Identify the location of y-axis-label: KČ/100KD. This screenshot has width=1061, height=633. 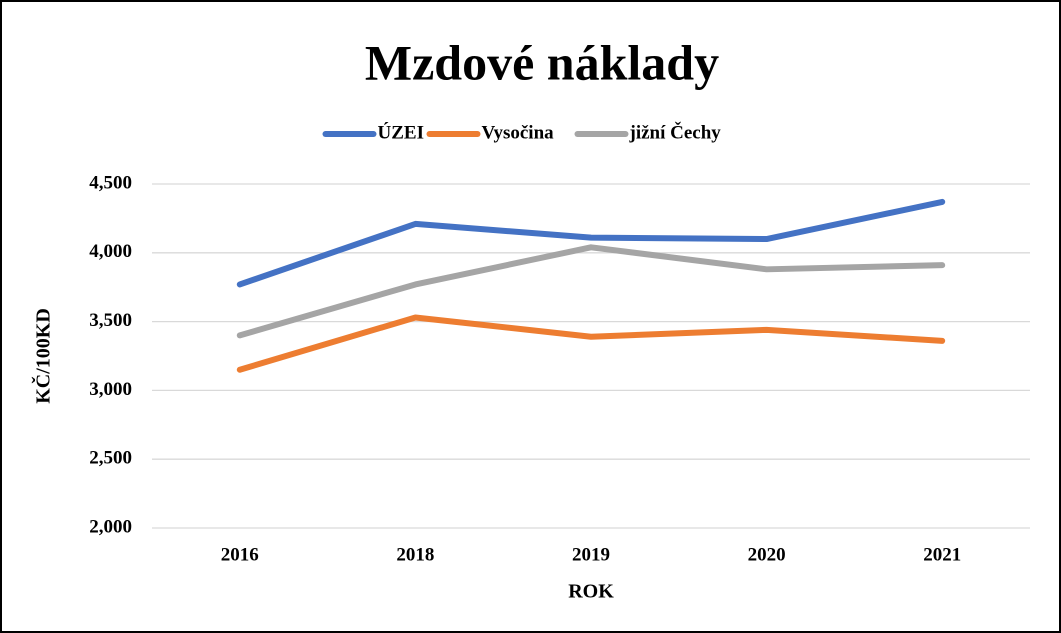
(43, 356).